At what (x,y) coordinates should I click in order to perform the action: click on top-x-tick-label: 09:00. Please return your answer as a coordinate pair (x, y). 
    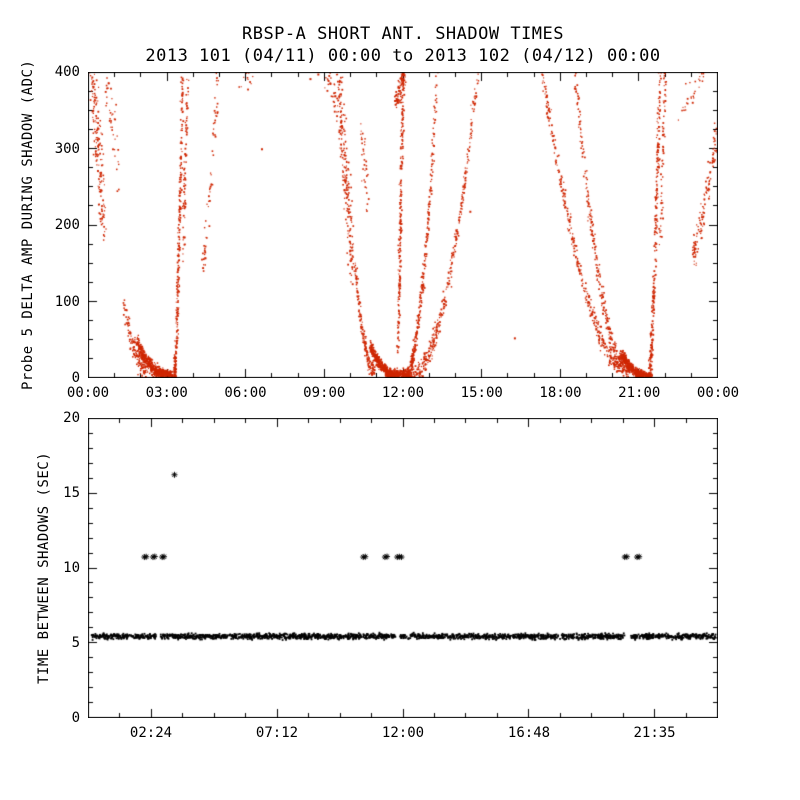
    Looking at the image, I should click on (324, 393).